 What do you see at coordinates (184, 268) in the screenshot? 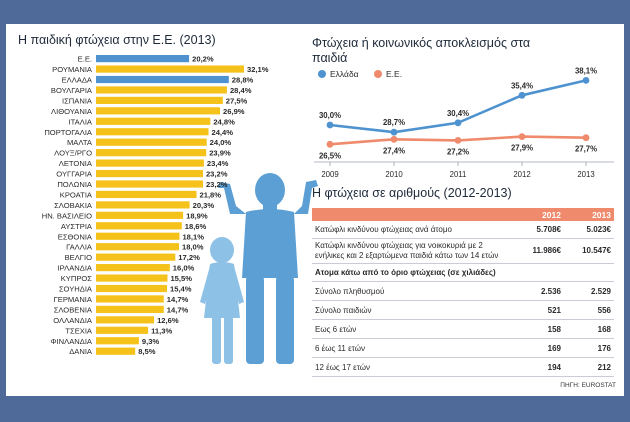
I see `bar-value-label: 16,0%` at bounding box center [184, 268].